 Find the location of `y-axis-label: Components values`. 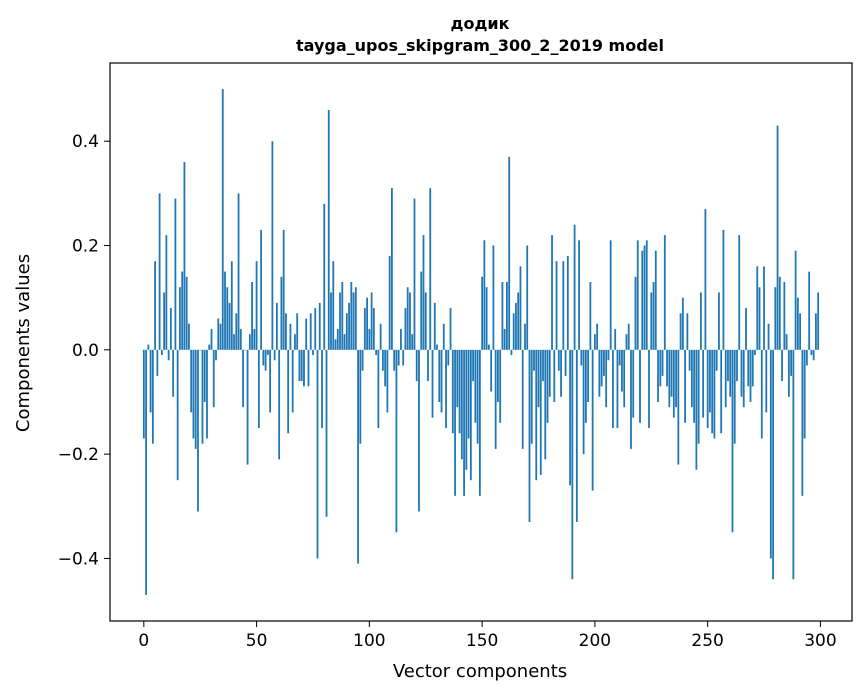

y-axis-label: Components values is located at coordinates (23, 343).